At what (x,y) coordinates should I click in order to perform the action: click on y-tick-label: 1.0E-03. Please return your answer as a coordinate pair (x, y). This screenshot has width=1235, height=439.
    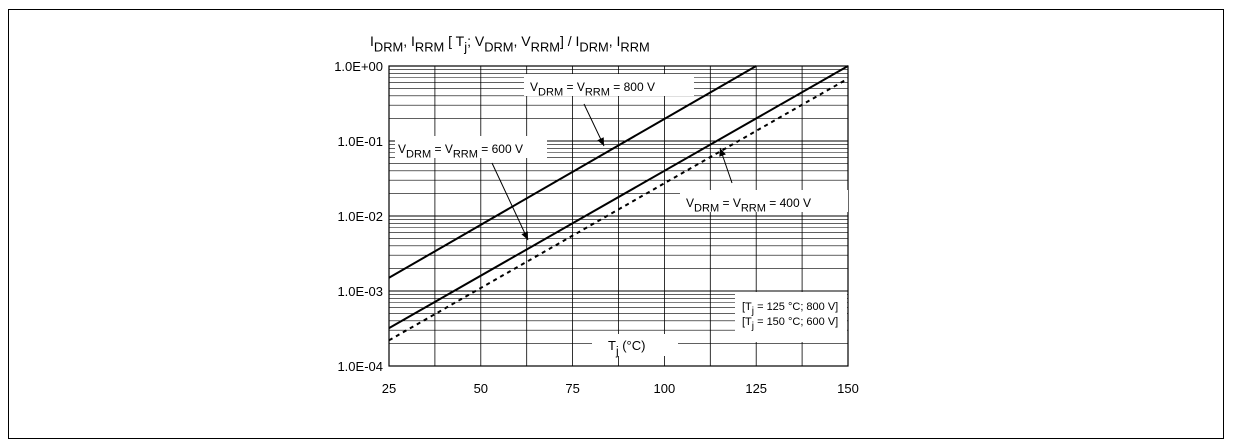
    Looking at the image, I should click on (360, 291).